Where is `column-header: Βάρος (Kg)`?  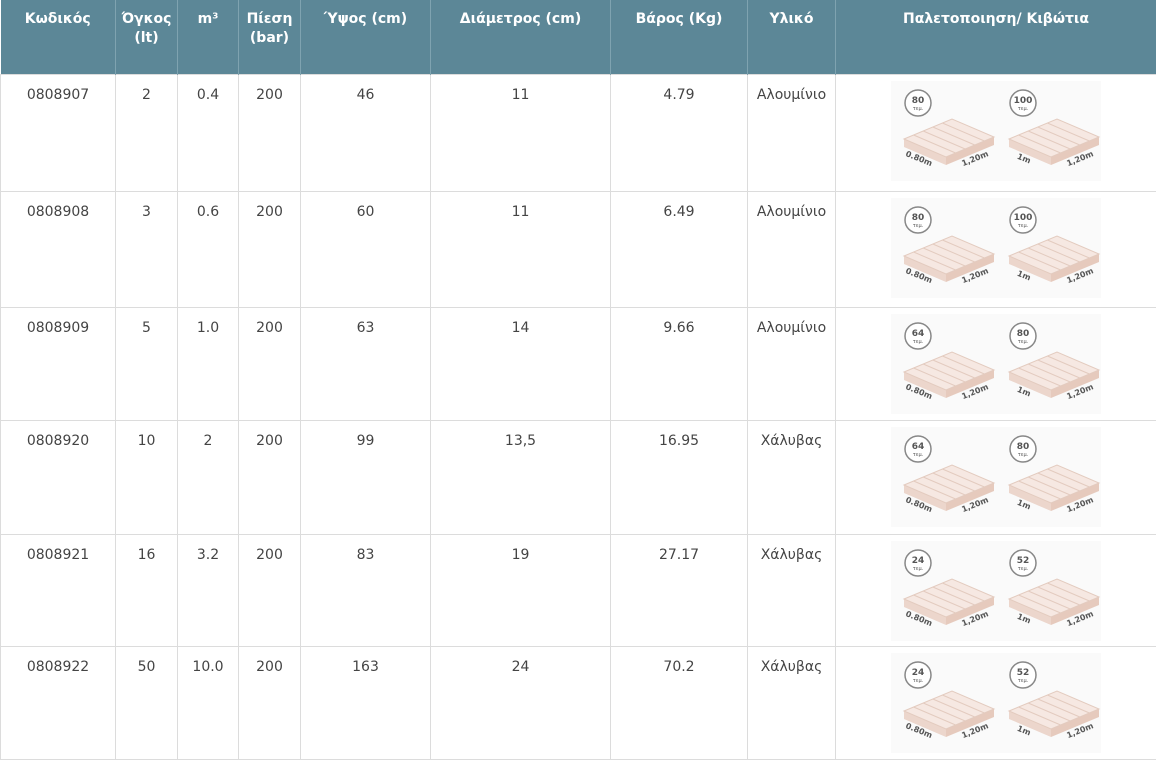 column-header: Βάρος (Kg) is located at coordinates (679, 37).